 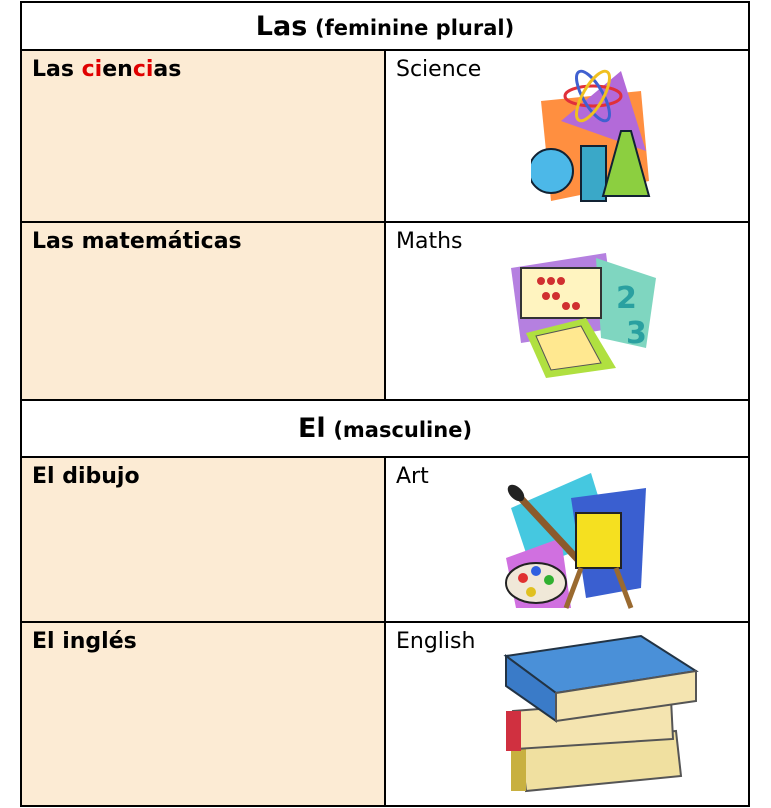 What do you see at coordinates (626, 298) in the screenshot?
I see `svg-text: 2` at bounding box center [626, 298].